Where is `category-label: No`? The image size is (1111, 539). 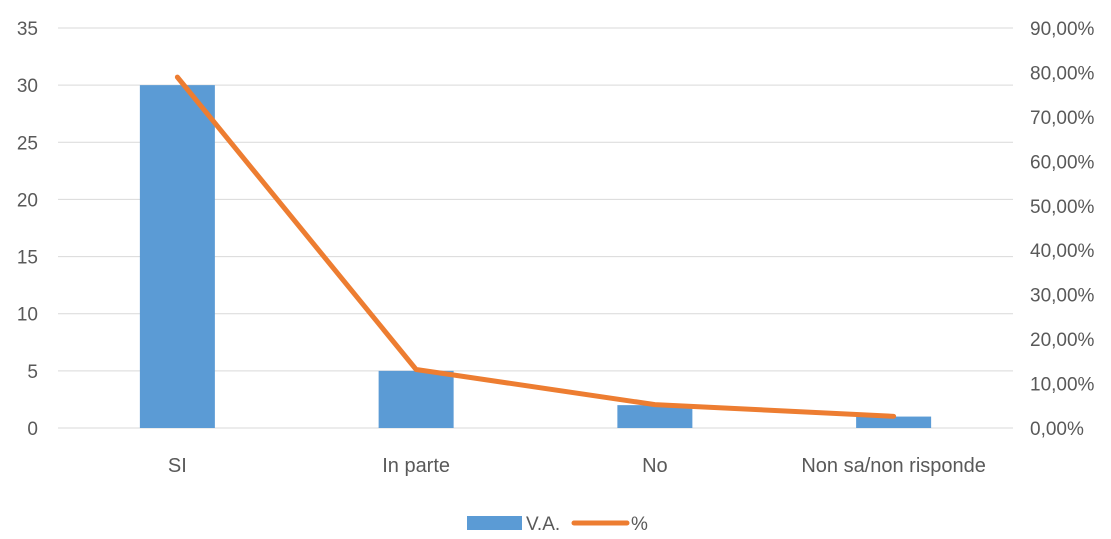
category-label: No is located at coordinates (655, 466).